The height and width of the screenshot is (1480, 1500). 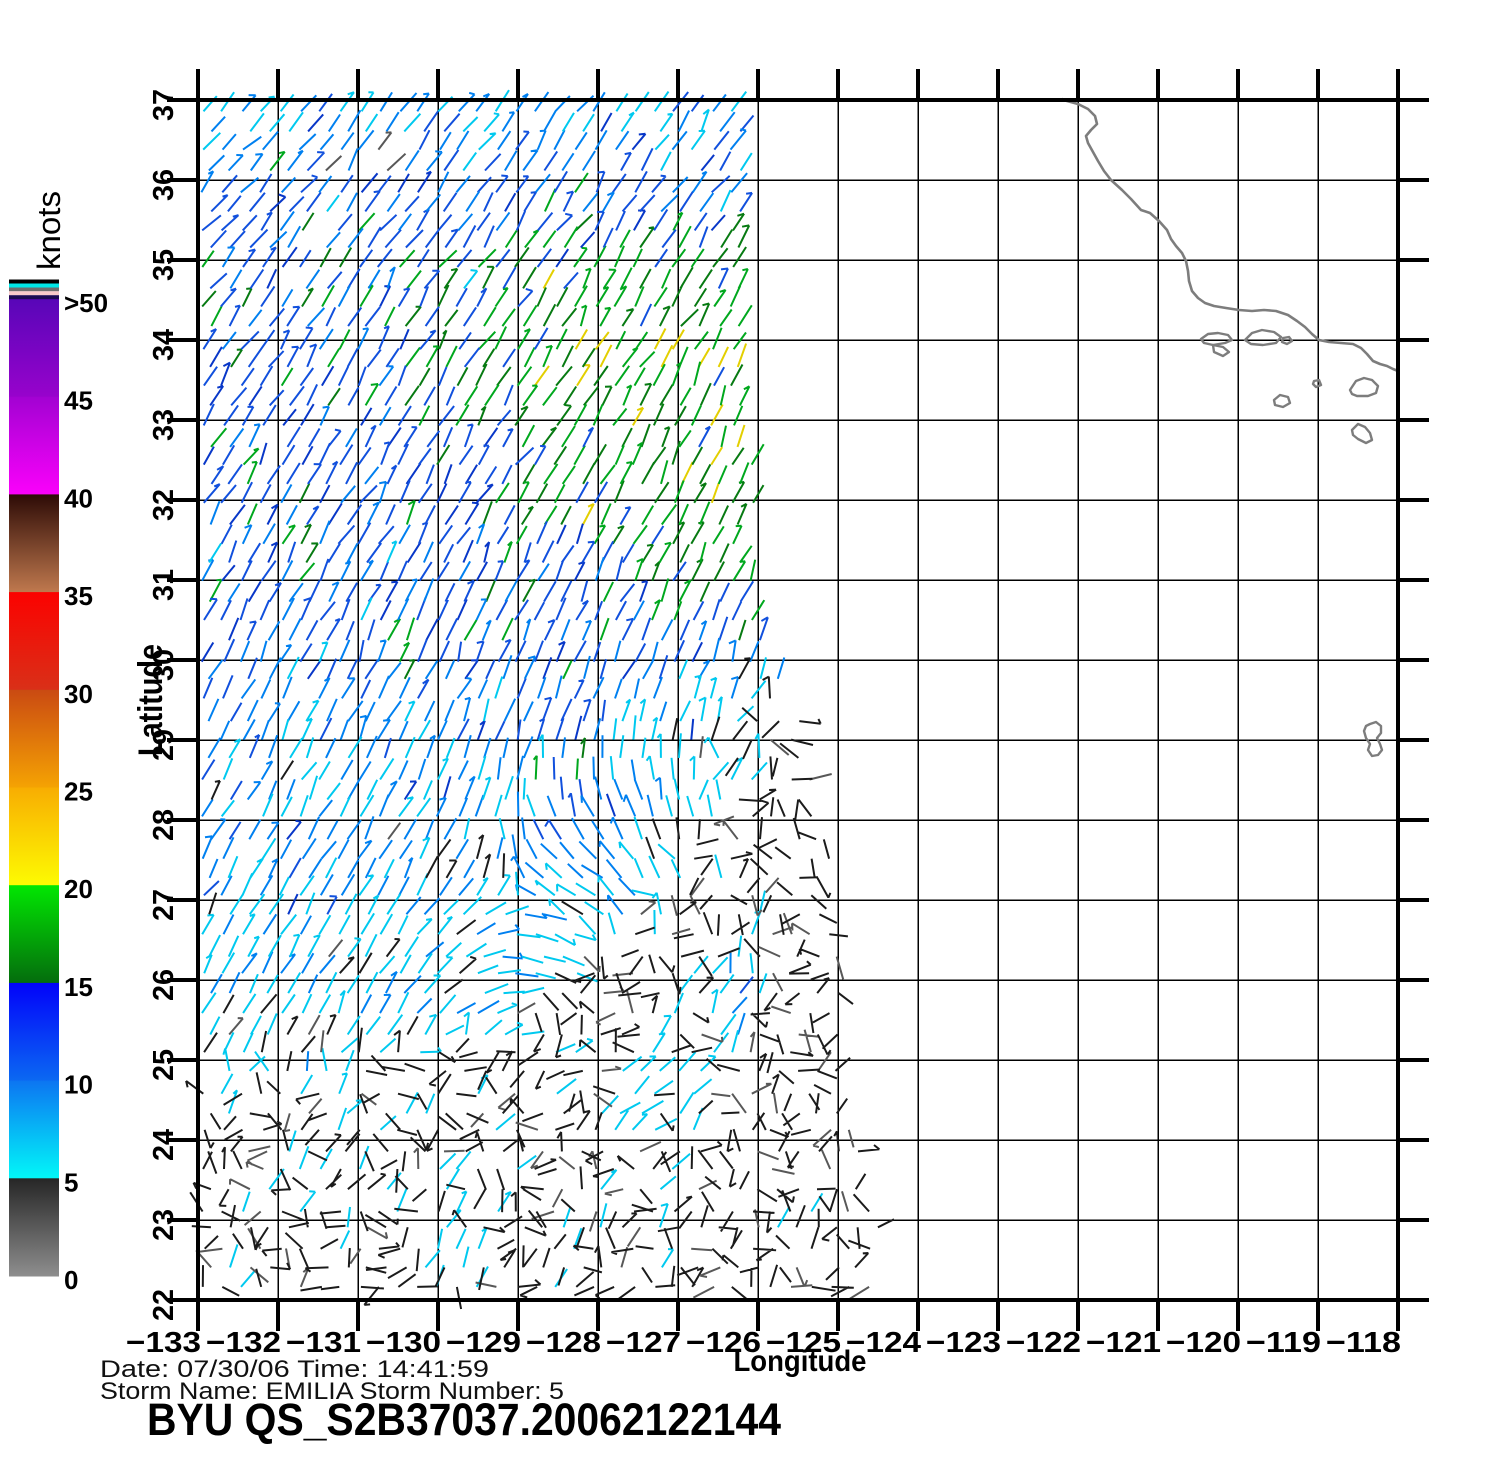 I want to click on svg-text: 10, so click(x=78, y=1085).